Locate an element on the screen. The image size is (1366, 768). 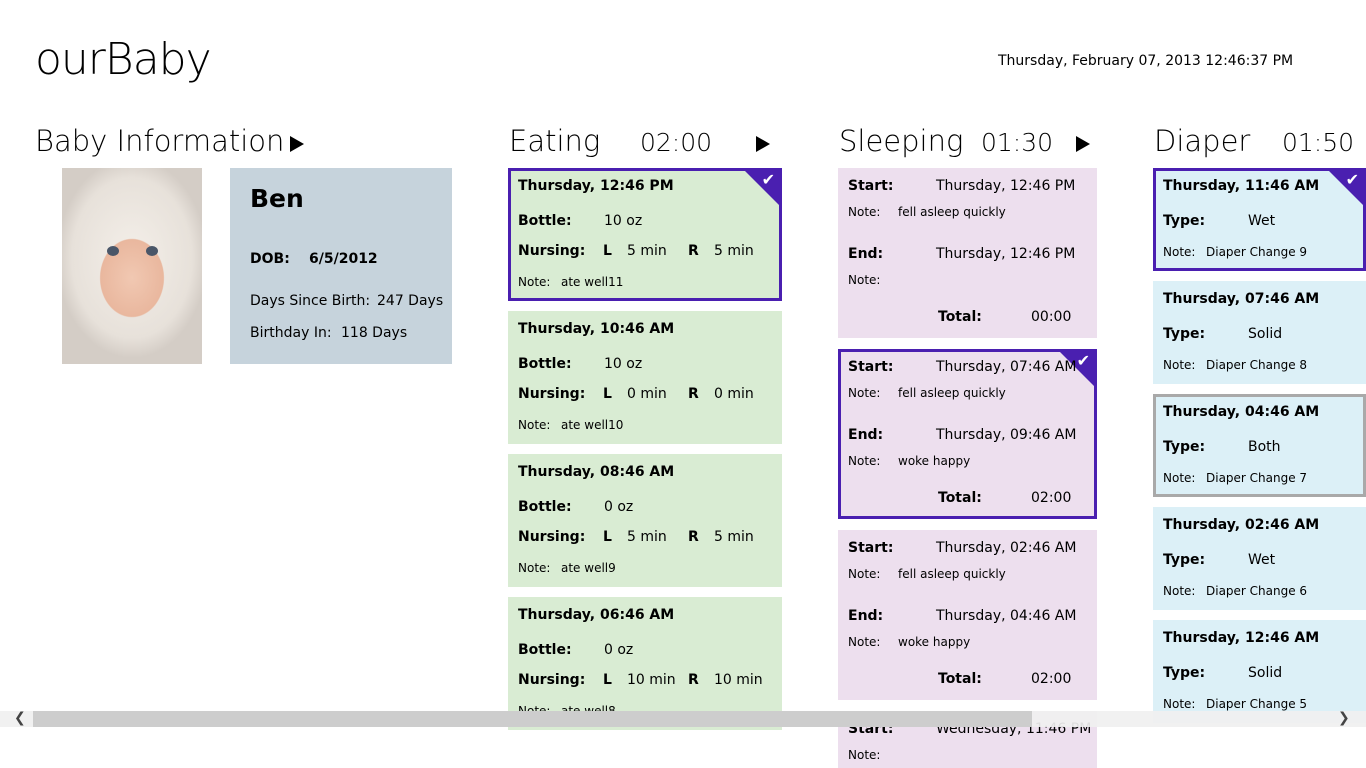
change-time: Thursday, 04:46 AM is located at coordinates (1241, 412).